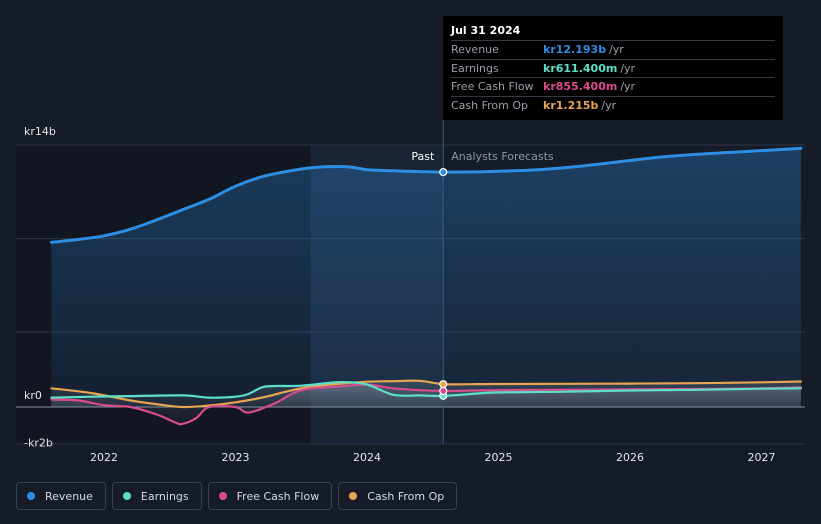  I want to click on past-label: Past, so click(423, 156).